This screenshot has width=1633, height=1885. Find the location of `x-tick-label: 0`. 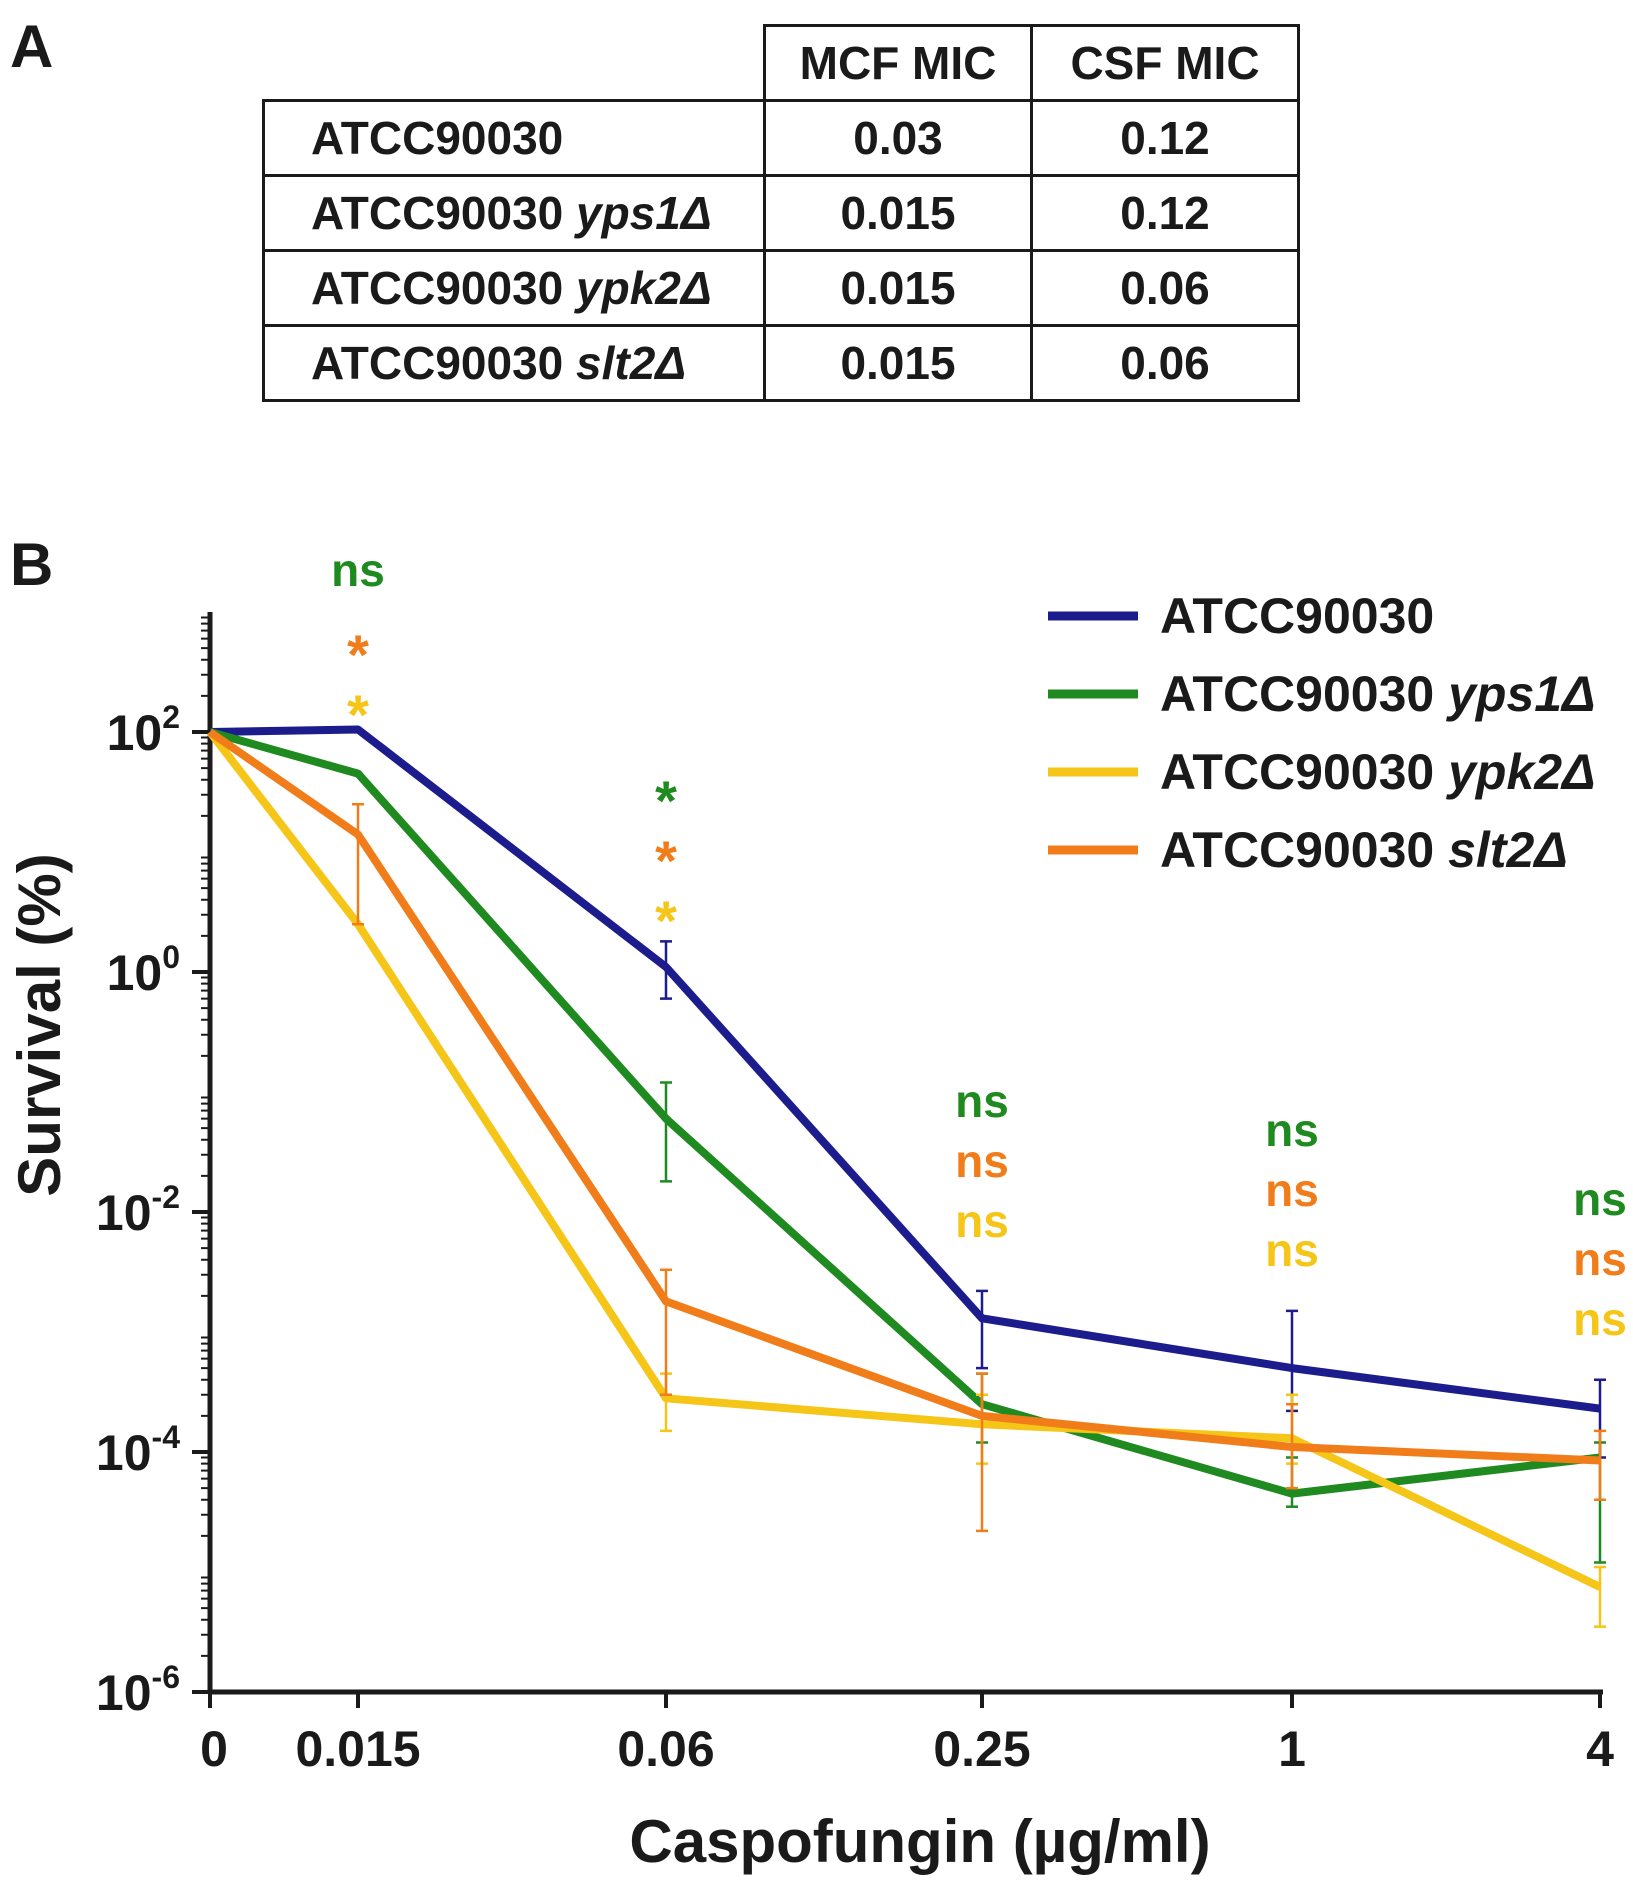

x-tick-label: 0 is located at coordinates (214, 1749).